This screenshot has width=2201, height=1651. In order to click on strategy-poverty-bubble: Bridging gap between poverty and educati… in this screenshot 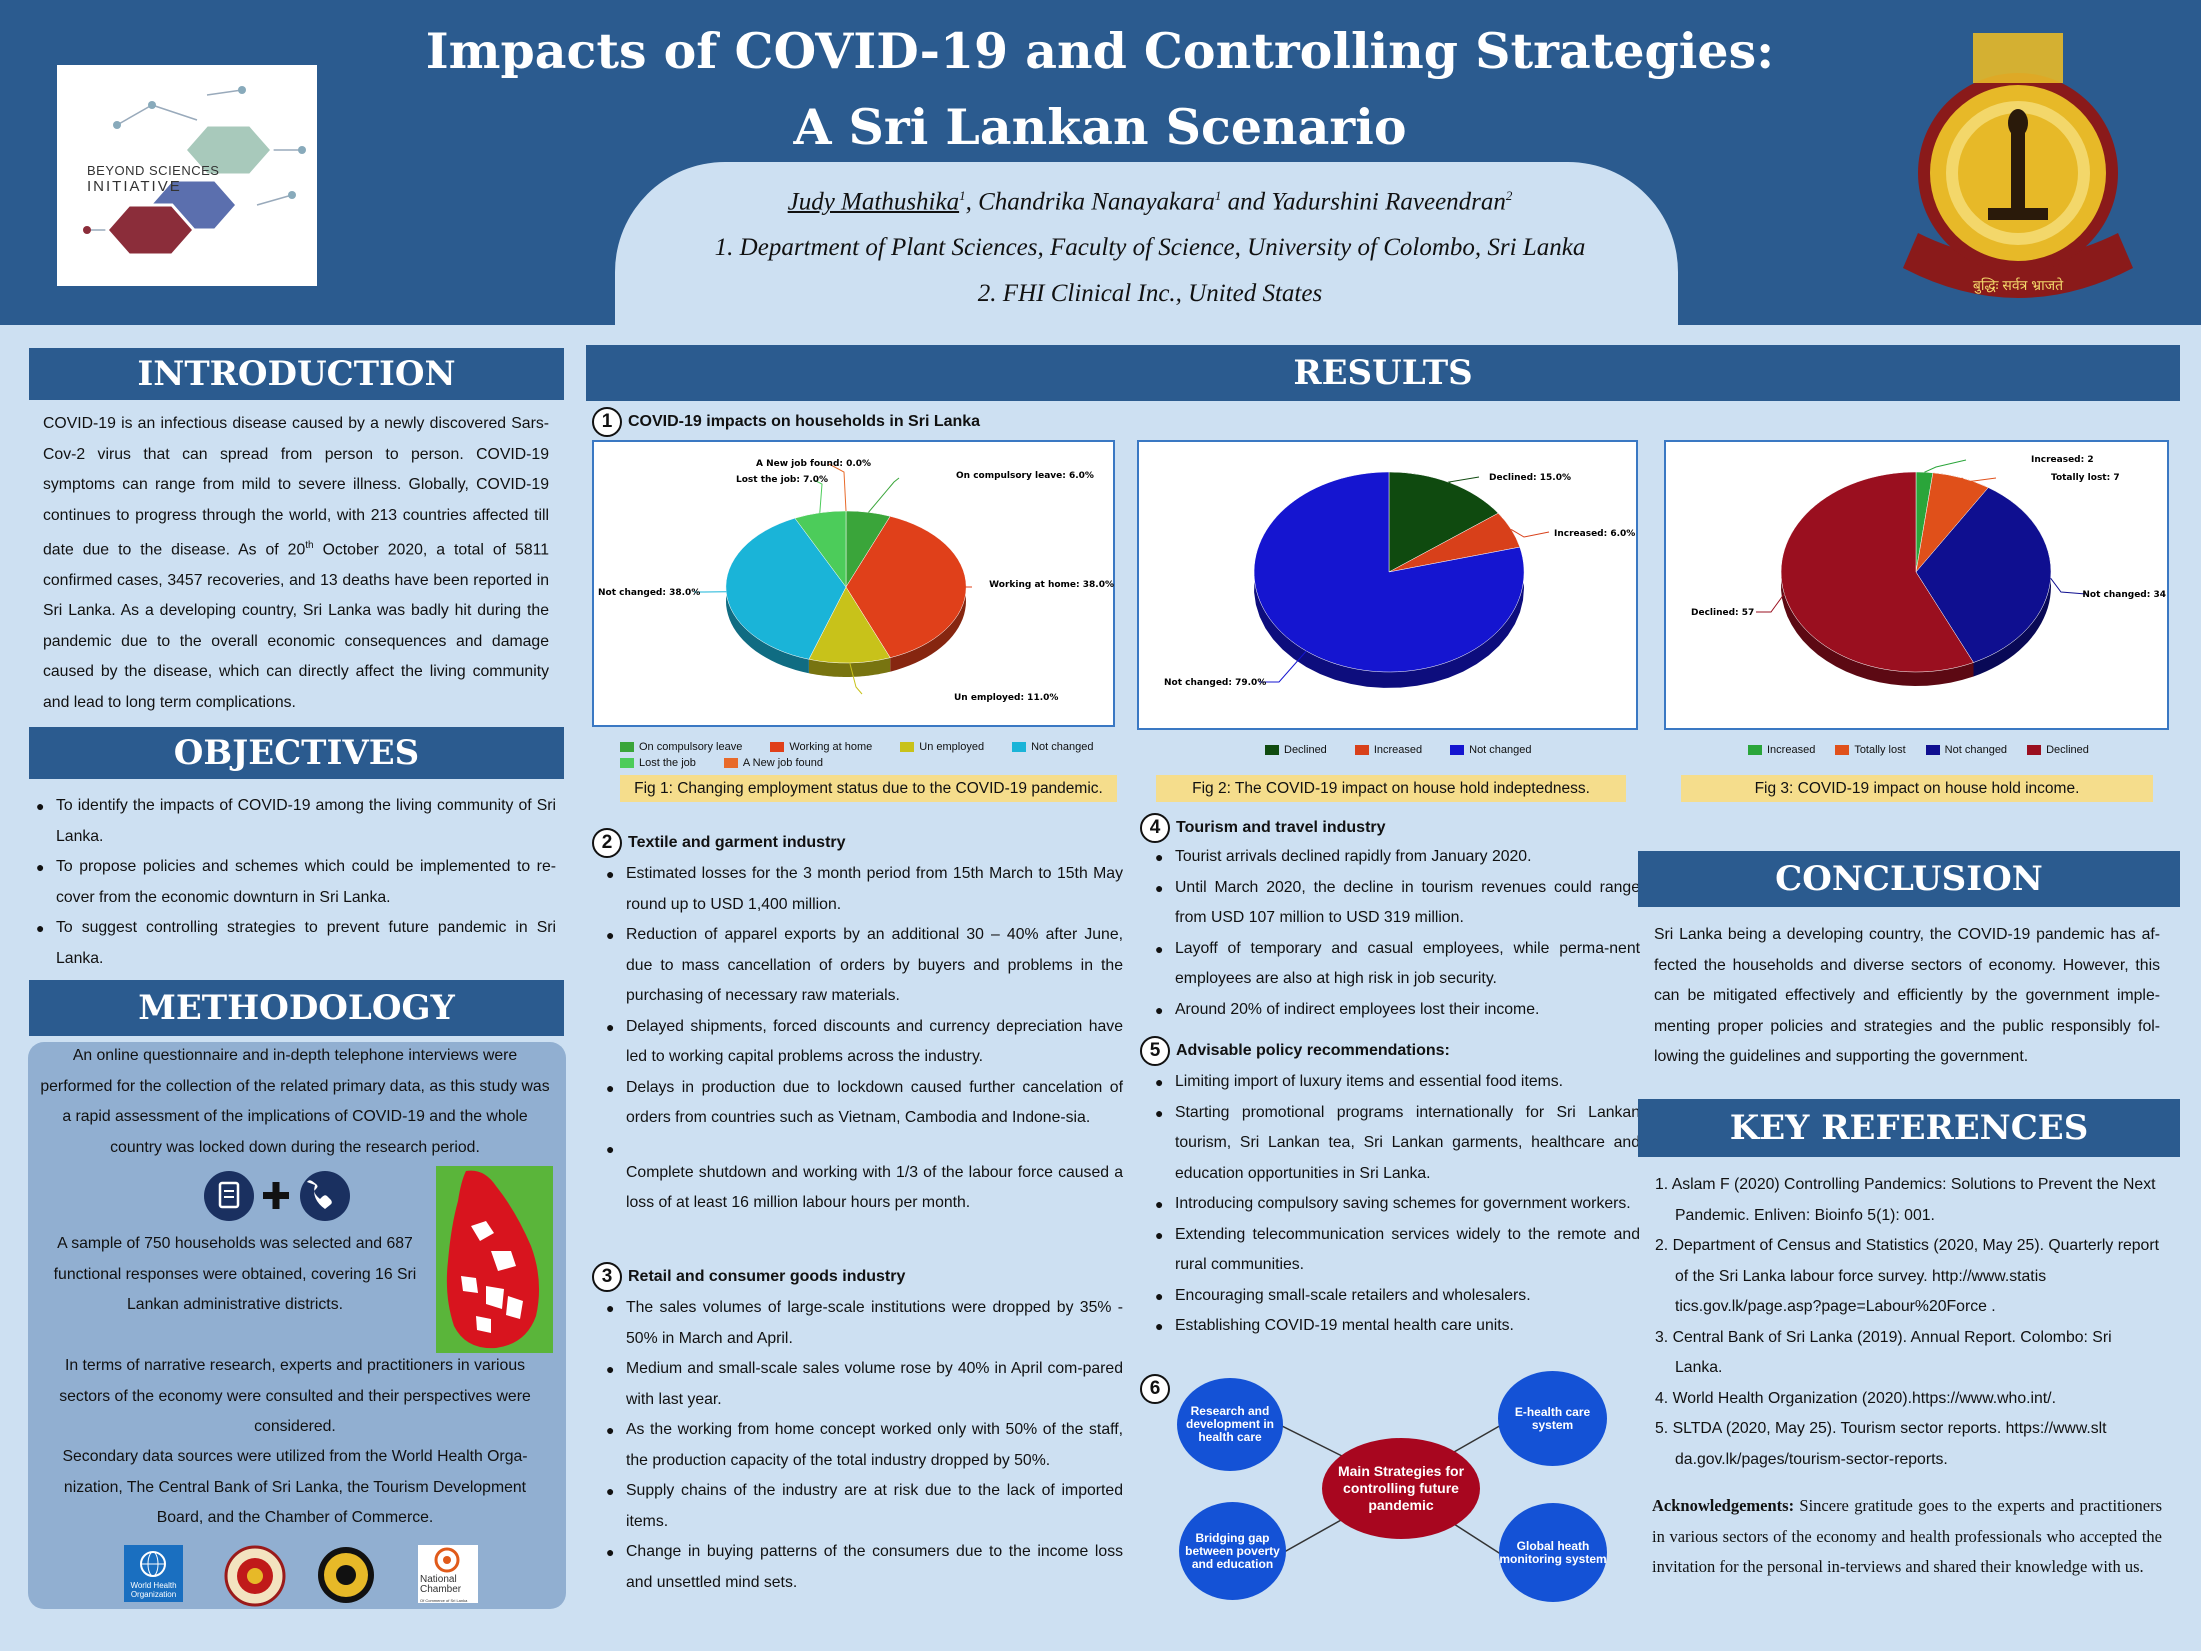, I will do `click(1232, 1551)`.